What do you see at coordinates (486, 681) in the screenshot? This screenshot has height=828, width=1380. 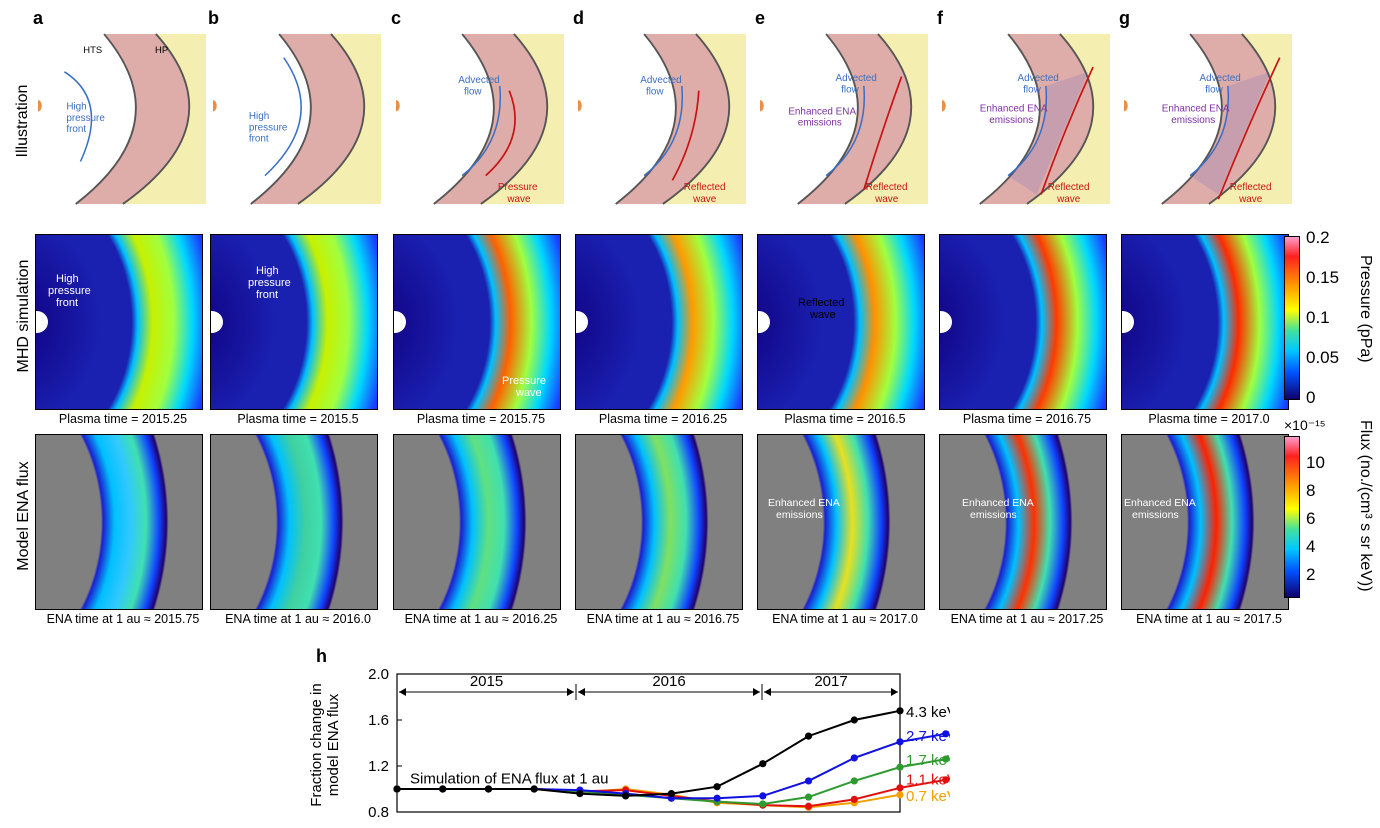 I see `year-span-label: 2015` at bounding box center [486, 681].